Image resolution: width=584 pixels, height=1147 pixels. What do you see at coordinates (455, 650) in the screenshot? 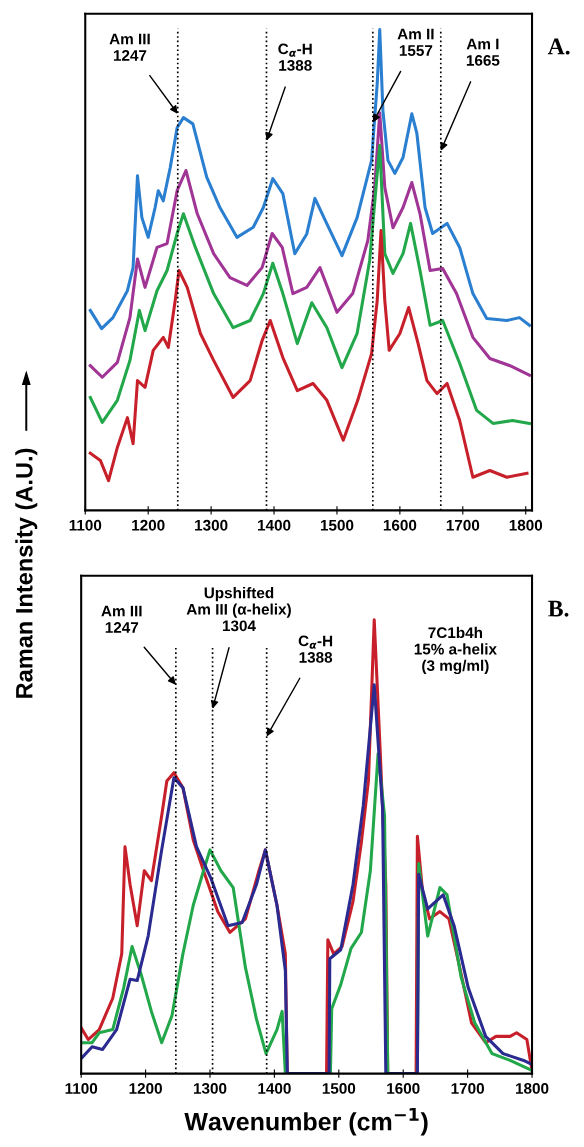
I see `annotation: 7C1b4h 15% a-helix (3 mg/ml)` at bounding box center [455, 650].